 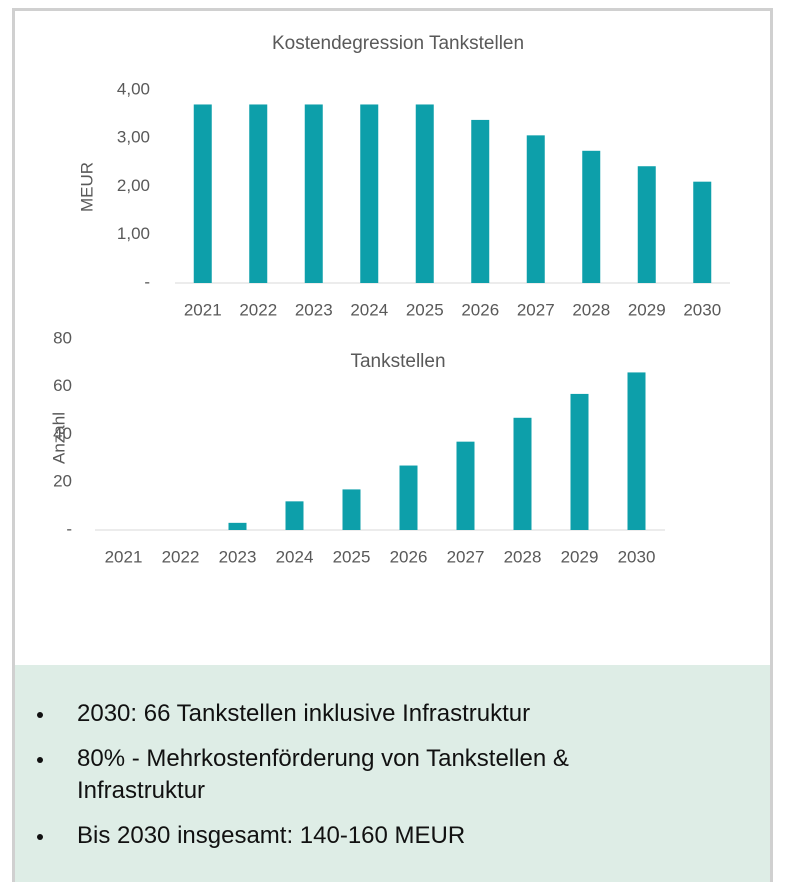 What do you see at coordinates (62, 337) in the screenshot?
I see `y-tick-label: 80` at bounding box center [62, 337].